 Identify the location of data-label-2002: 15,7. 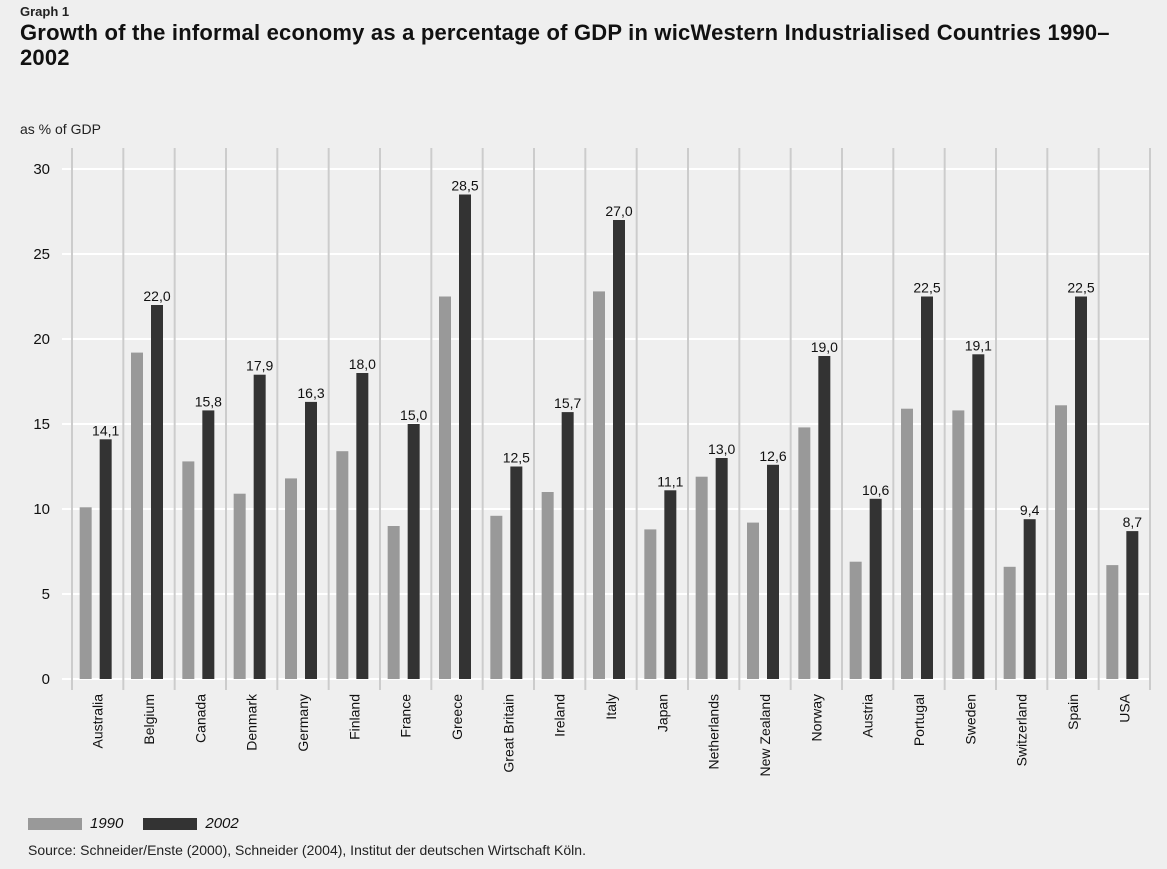
(567, 403).